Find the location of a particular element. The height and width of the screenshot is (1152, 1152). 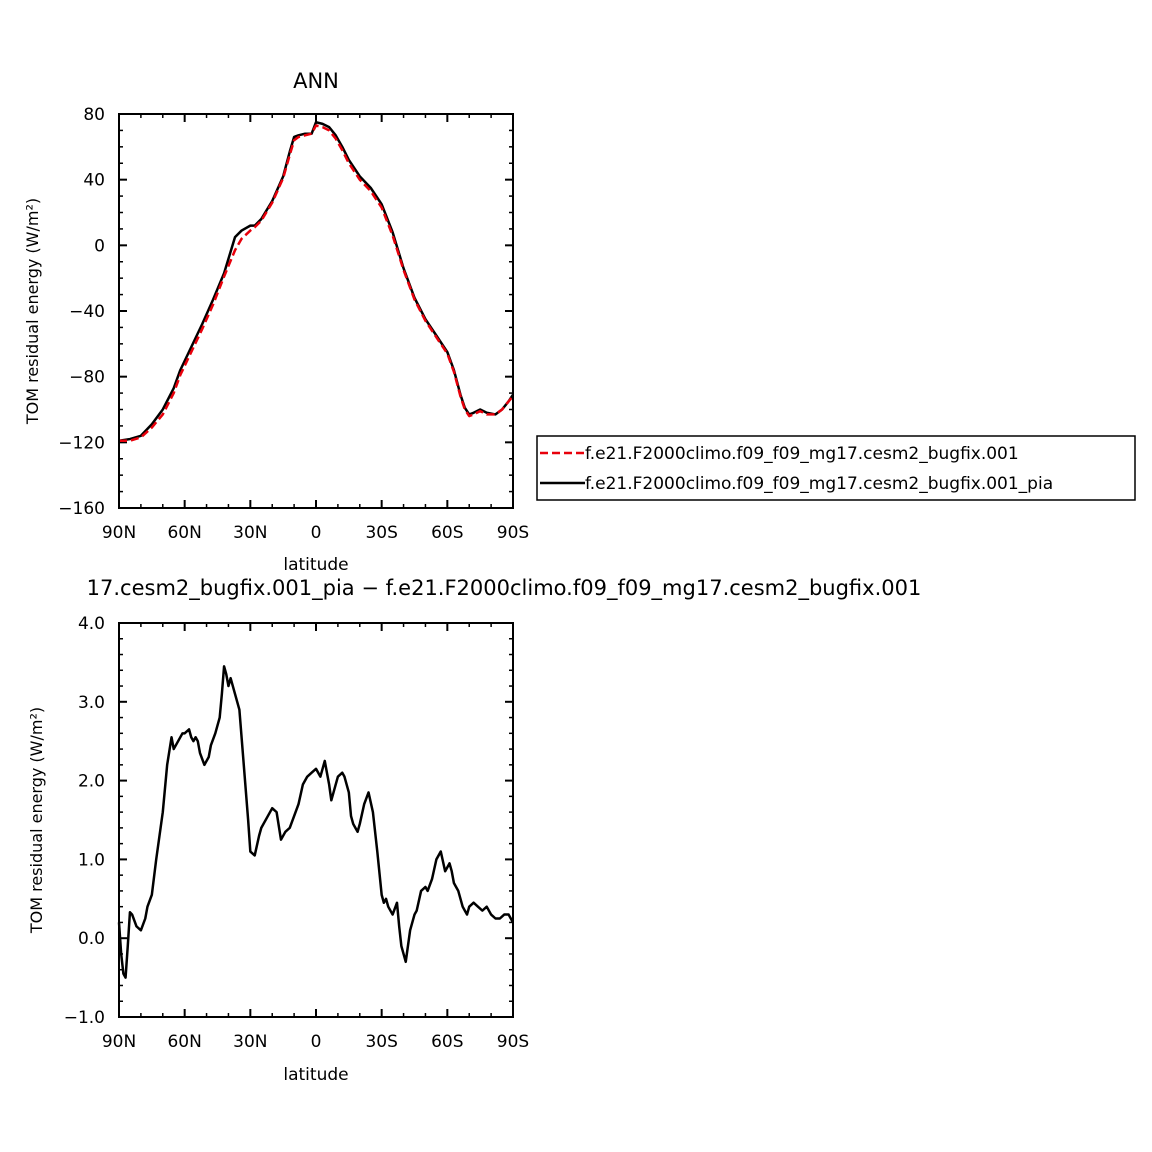

top-plot-frame is located at coordinates (316, 311).